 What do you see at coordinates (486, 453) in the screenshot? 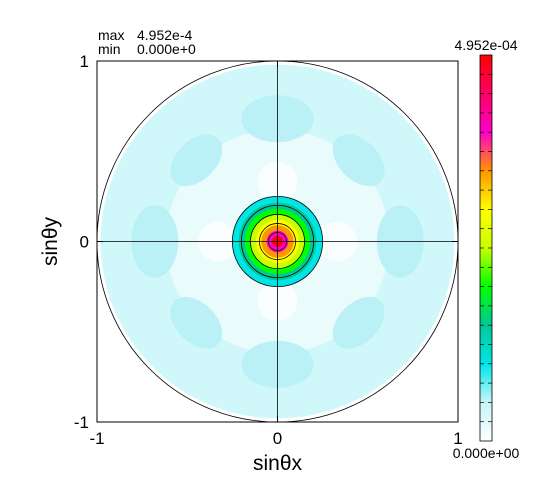
I see `colorbar-min-label: 0.000e+00` at bounding box center [486, 453].